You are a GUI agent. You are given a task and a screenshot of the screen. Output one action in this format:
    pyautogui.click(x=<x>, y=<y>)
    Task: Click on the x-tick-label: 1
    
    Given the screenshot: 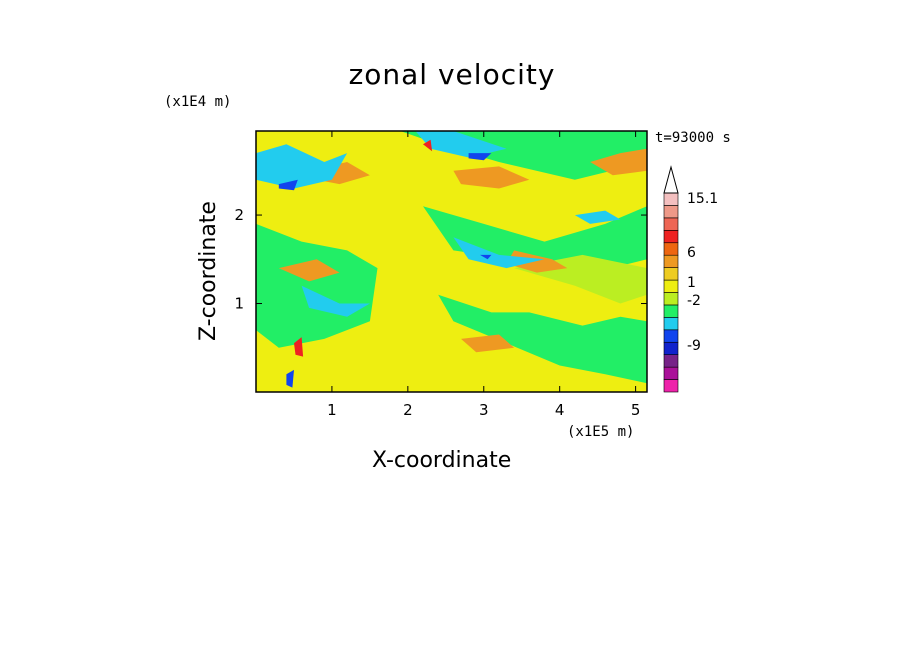 What is the action you would take?
    pyautogui.click(x=332, y=410)
    